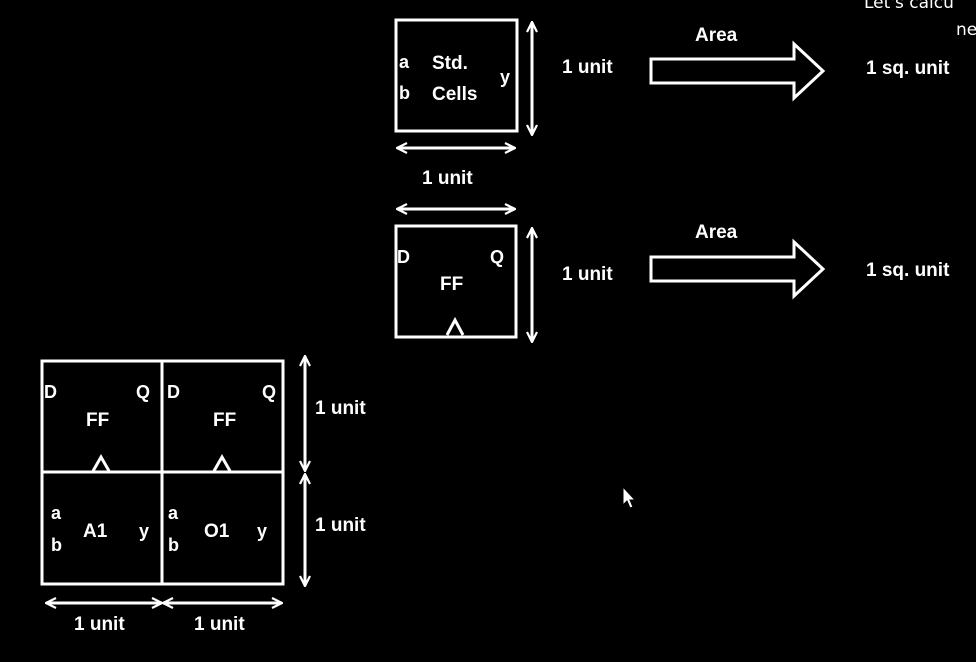 The image size is (976, 662). Describe the element at coordinates (966, 30) in the screenshot. I see `caption-line2: ne` at that location.